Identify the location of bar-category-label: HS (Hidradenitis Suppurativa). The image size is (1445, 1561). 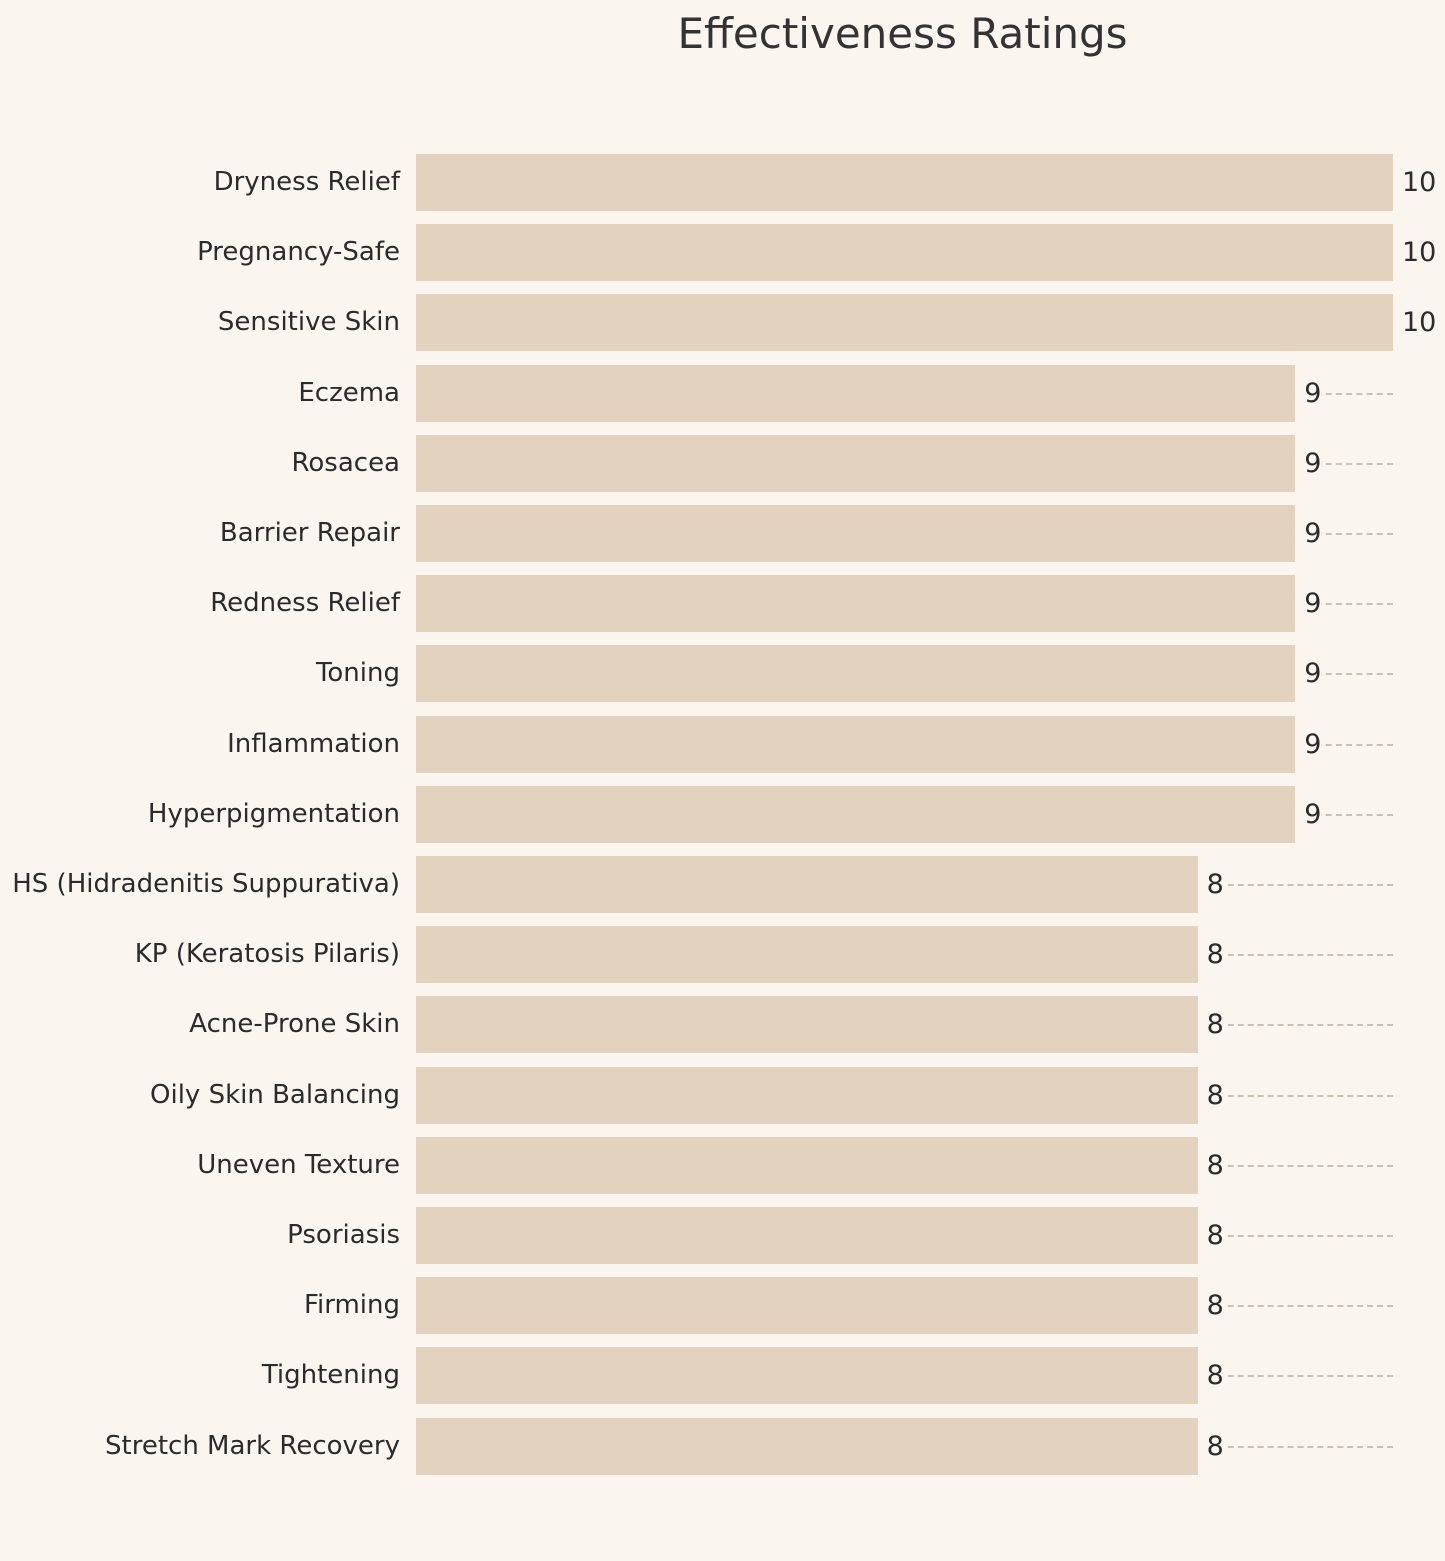
(206, 884).